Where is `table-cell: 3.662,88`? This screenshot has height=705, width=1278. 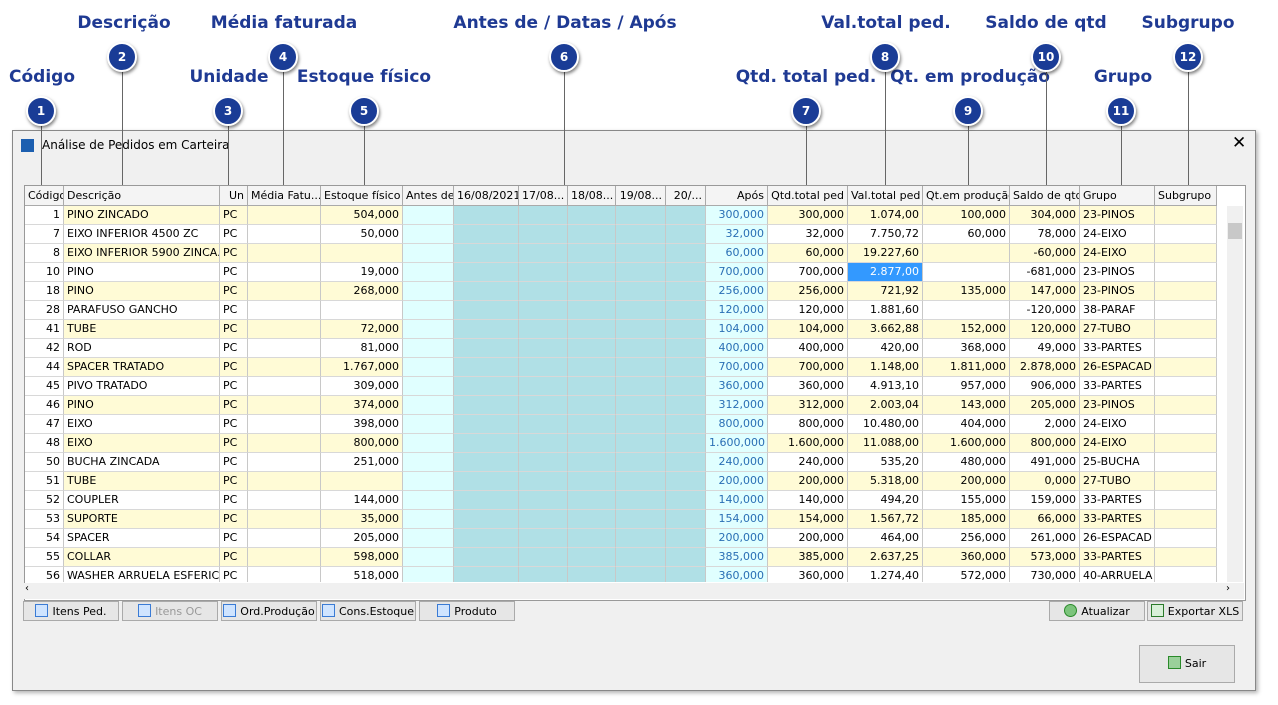 table-cell: 3.662,88 is located at coordinates (885, 329).